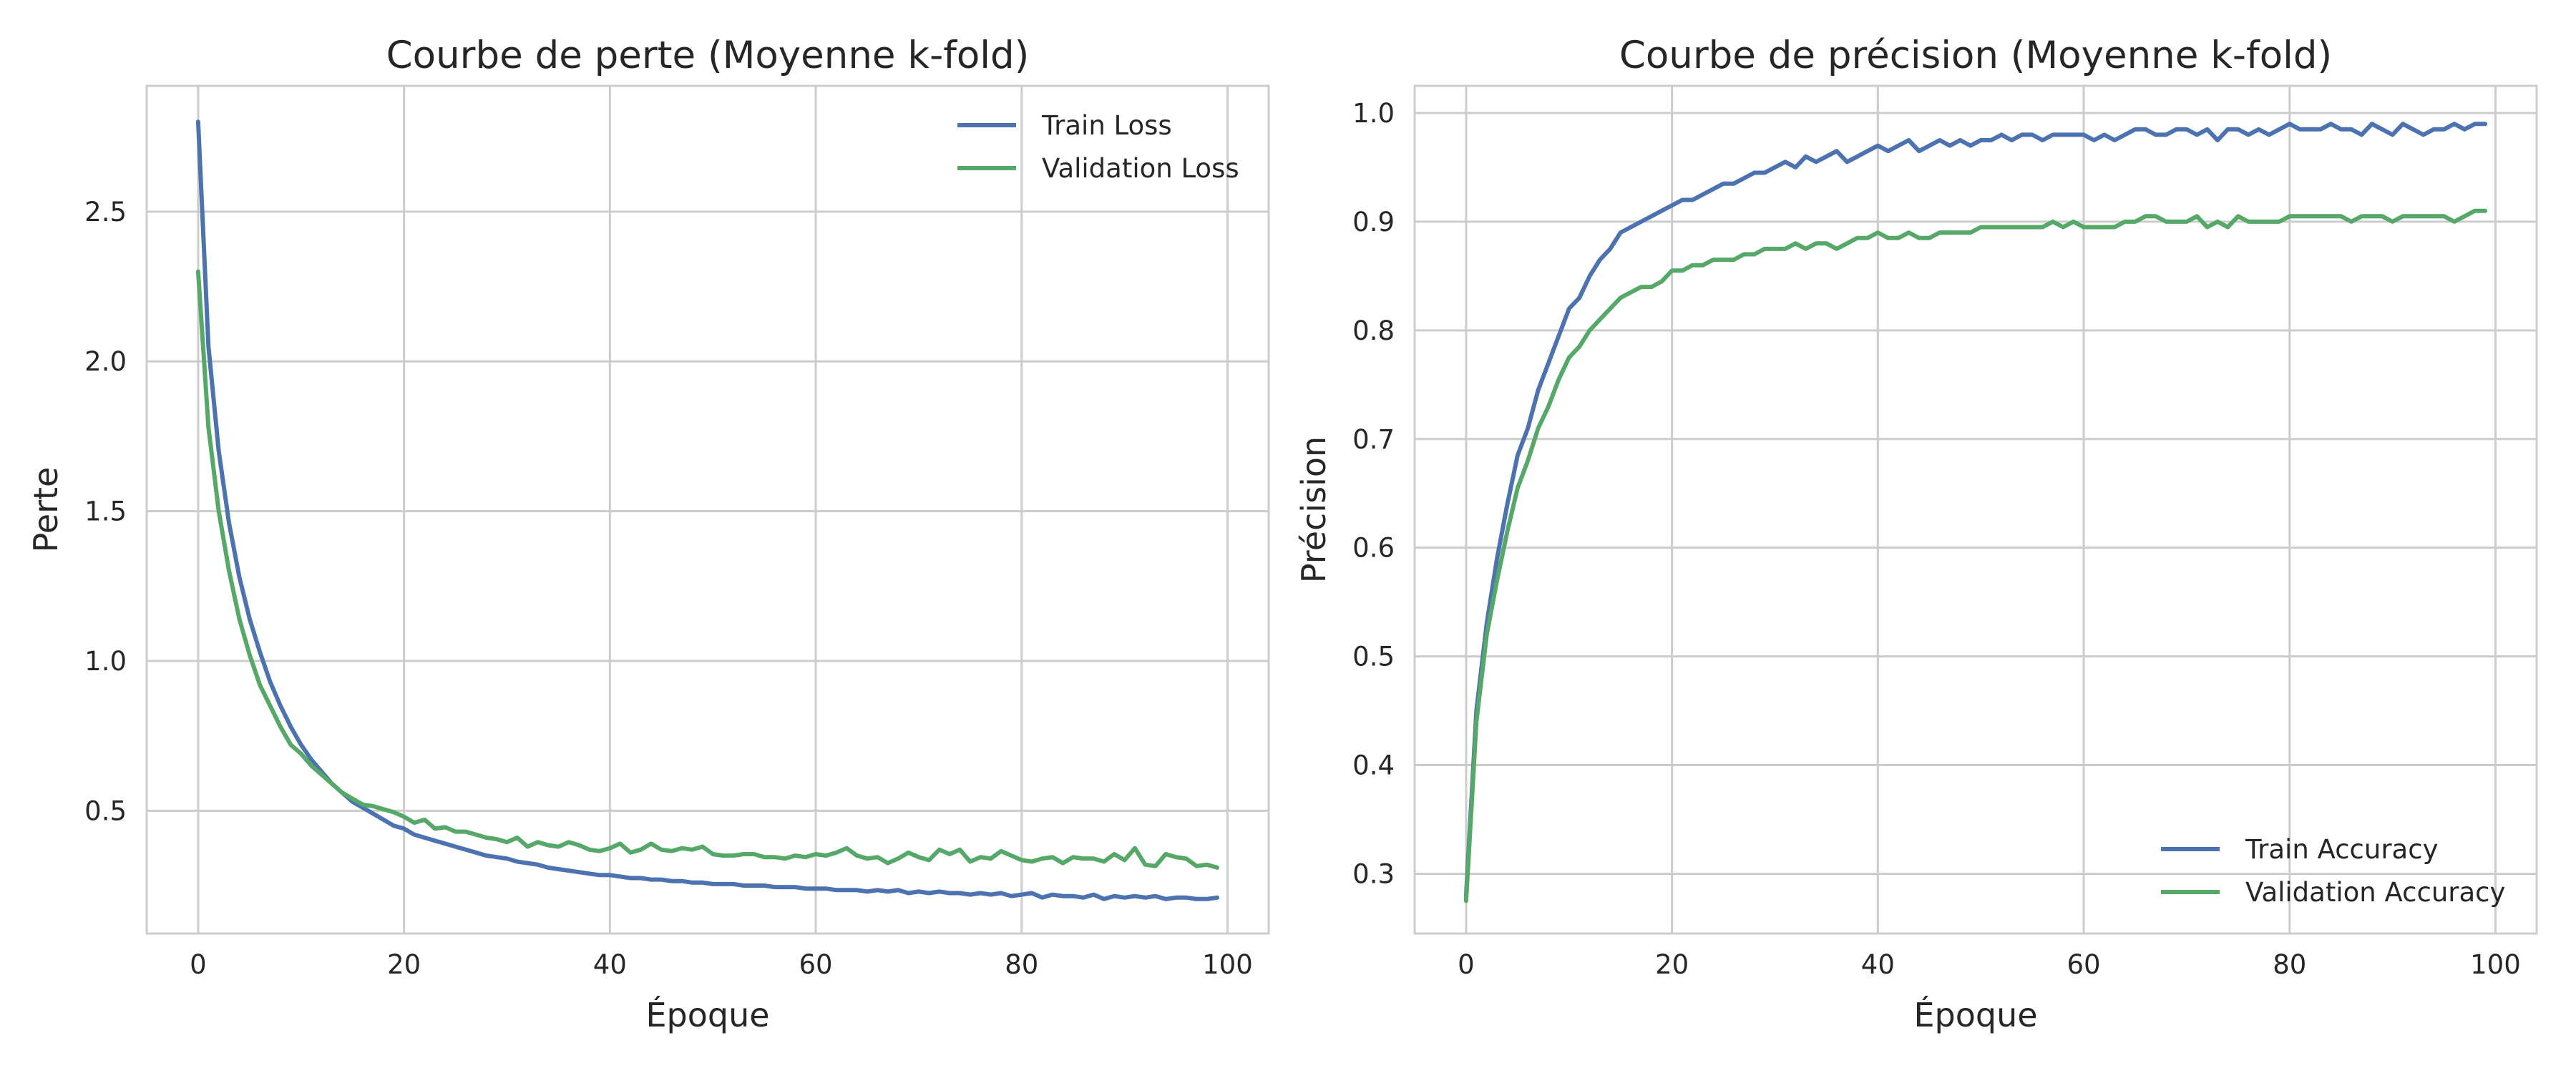 The image size is (2576, 1073). Describe the element at coordinates (1373, 548) in the screenshot. I see `accuracy-y-tick-label: 0.6` at that location.